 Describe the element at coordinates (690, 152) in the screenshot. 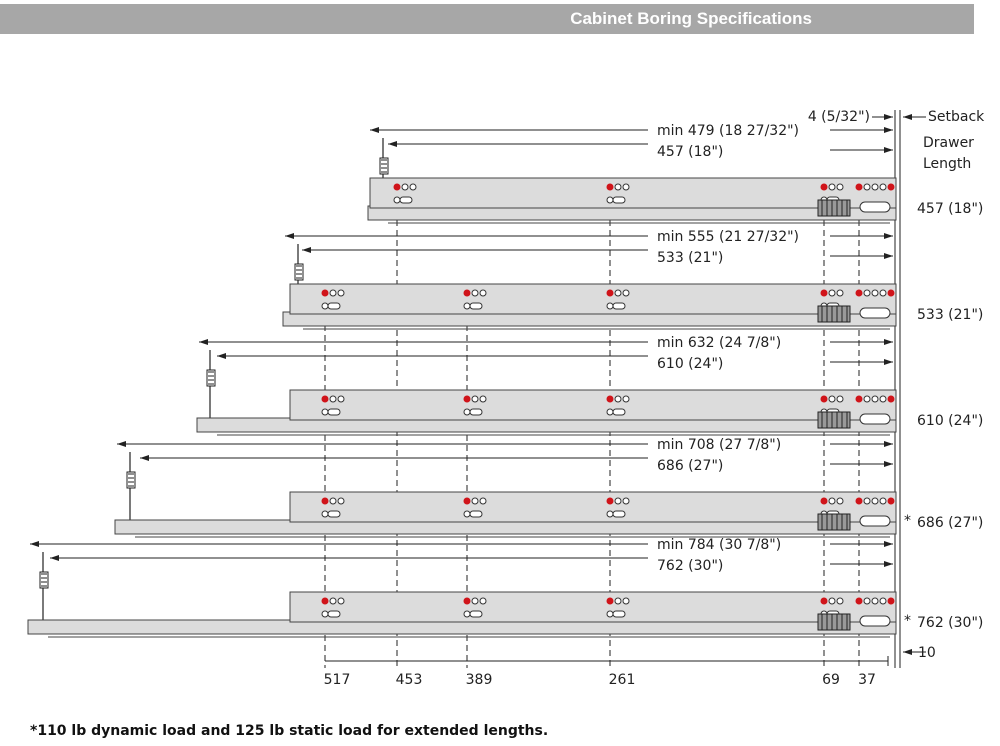

I see `nominal-depth: 457 (18")` at that location.